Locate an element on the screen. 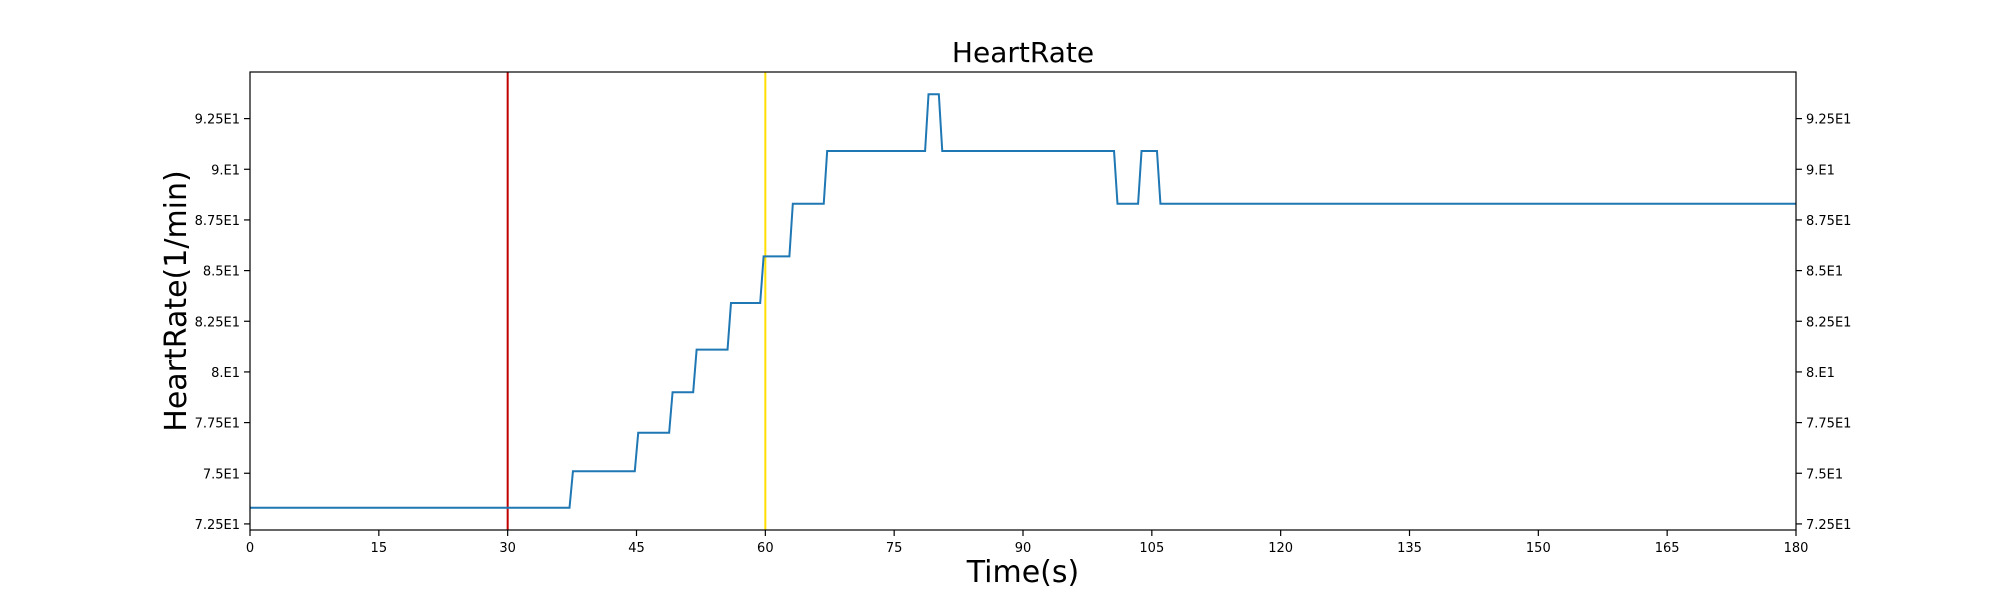  y-tick-label-right: 8.75E1 is located at coordinates (1828, 221).